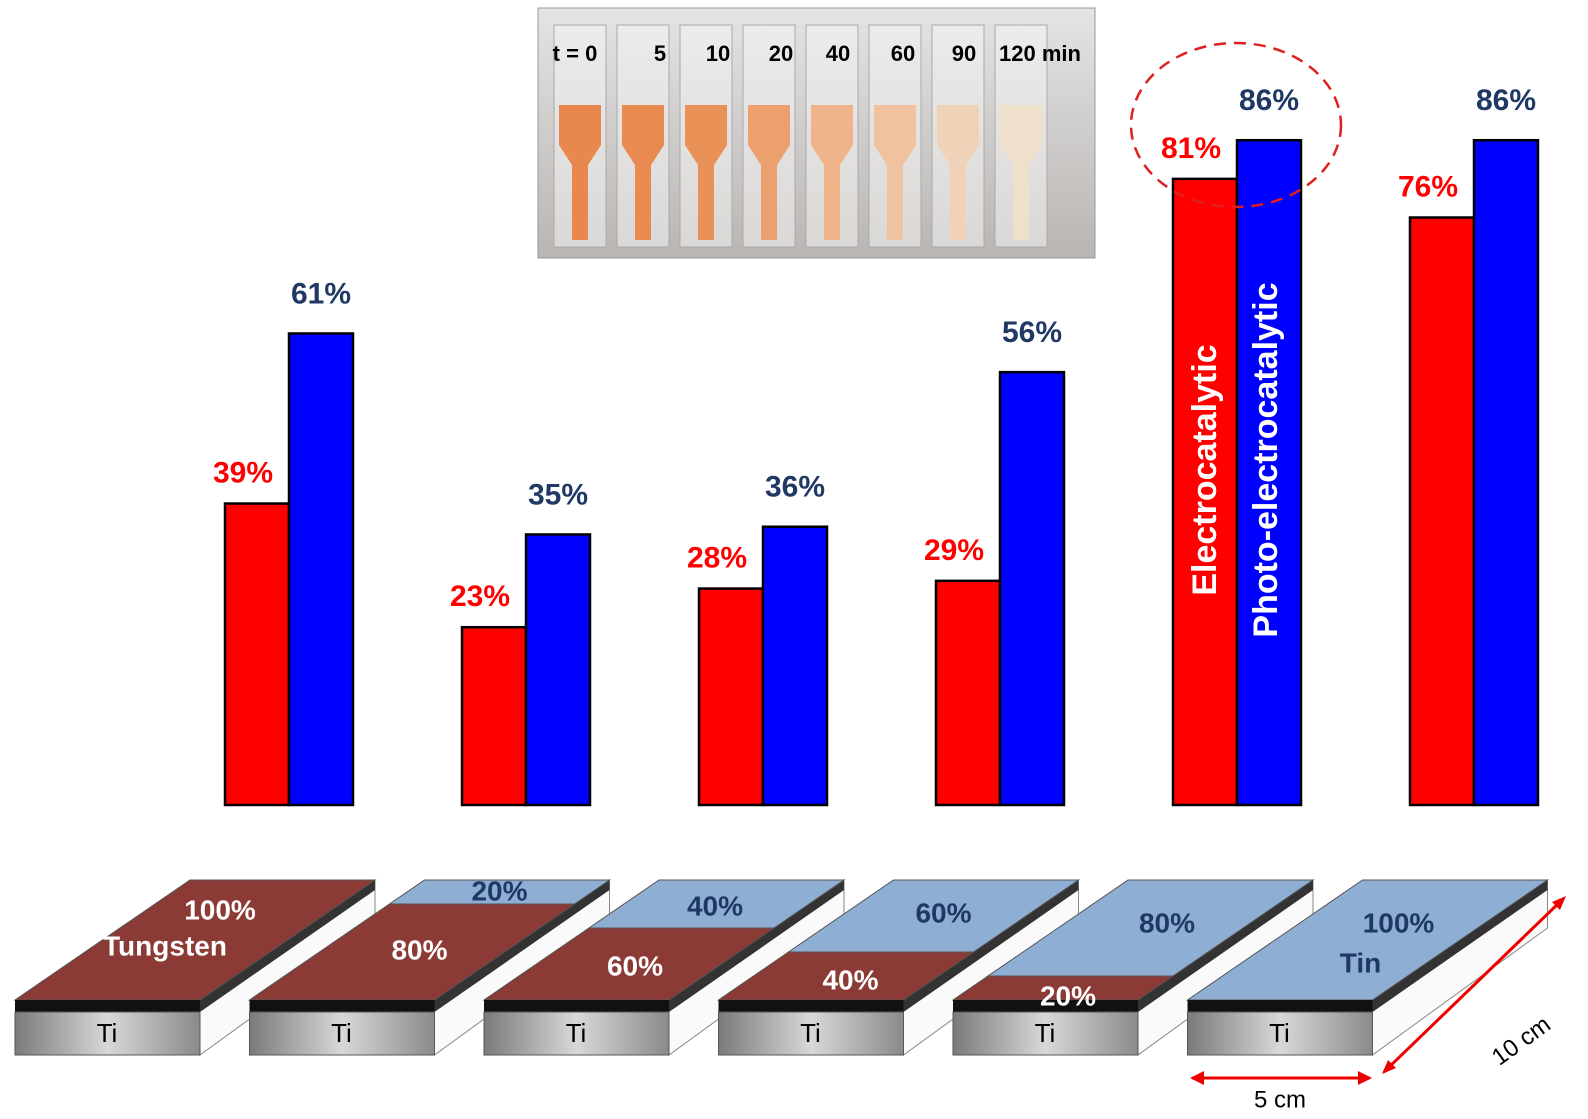 The width and height of the screenshot is (1588, 1119). I want to click on composition-label: Tin, so click(1360, 962).